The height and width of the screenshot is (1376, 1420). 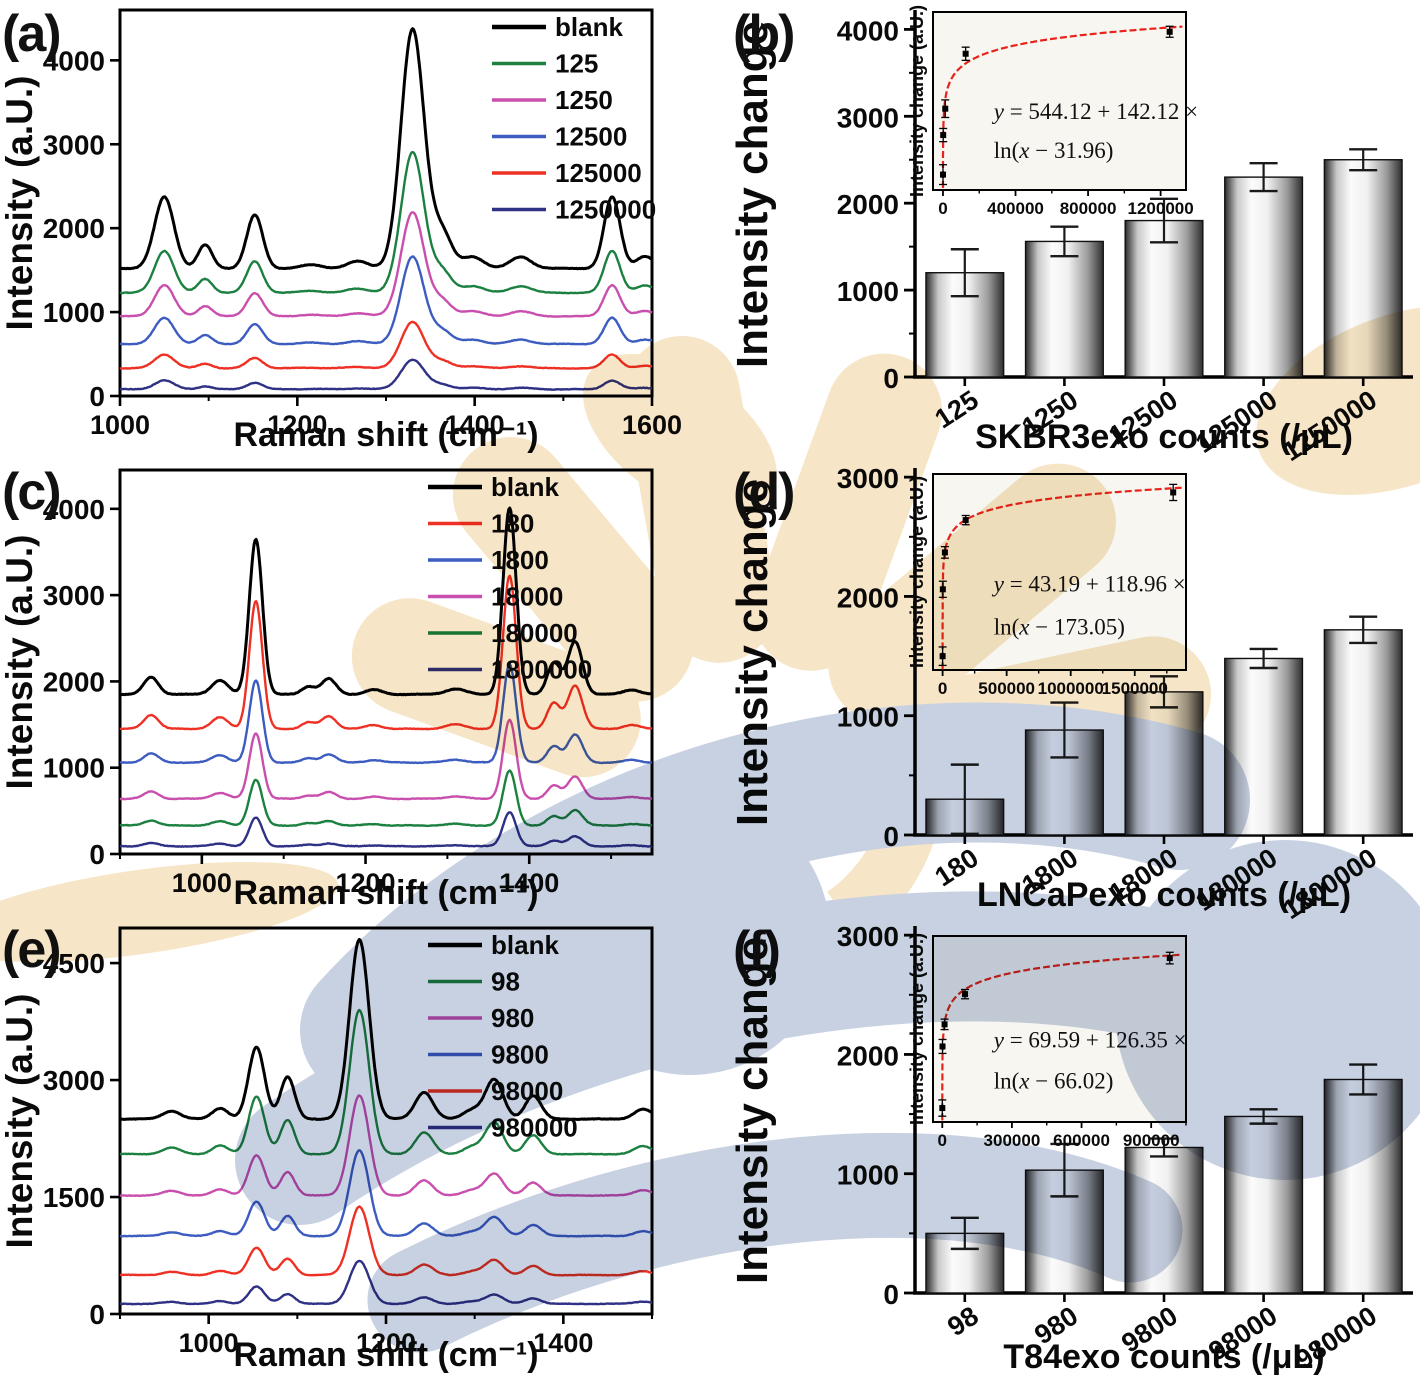 I want to click on svg-text: 980, so click(x=512, y=1018).